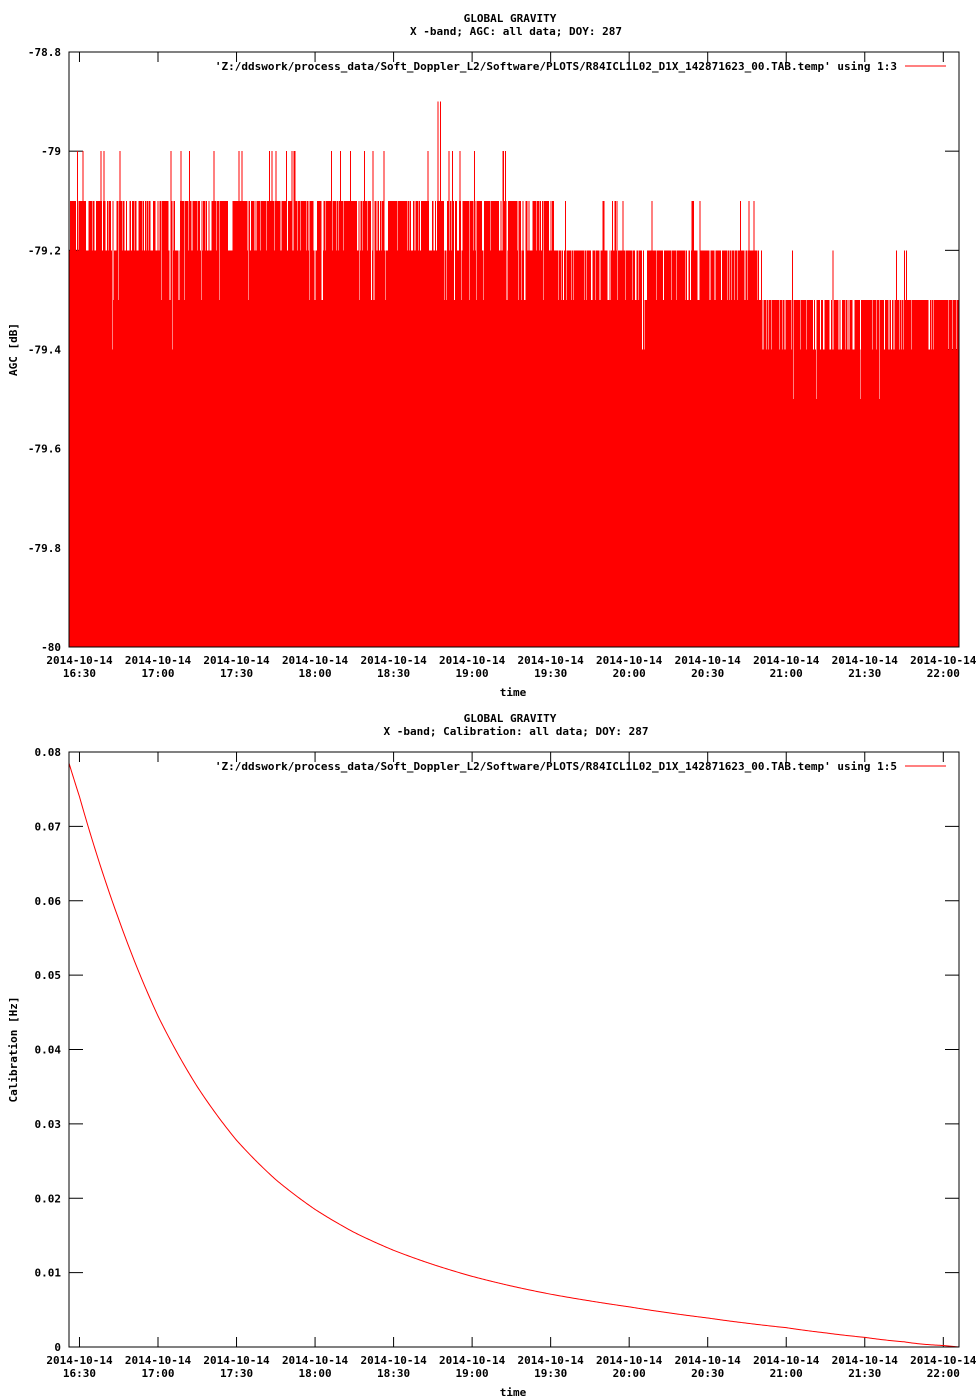  I want to click on y-axis-label: Calibration [Hz], so click(13, 1050).